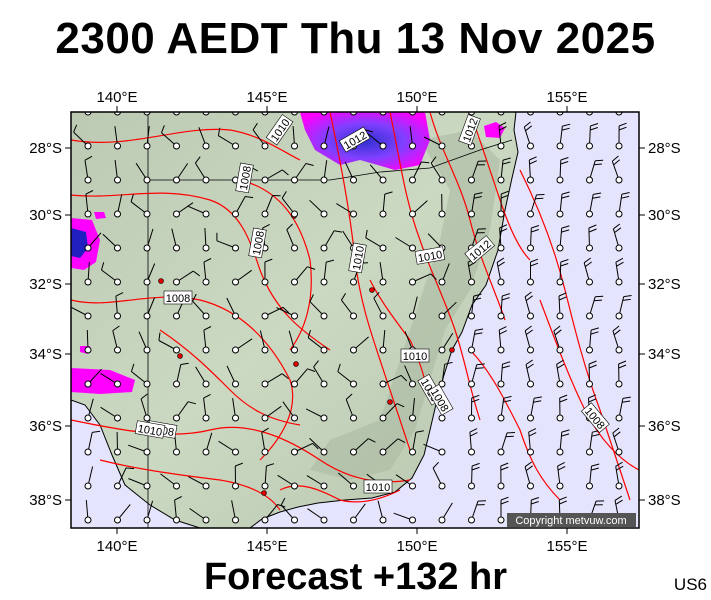 Image resolution: width=711 pixels, height=600 pixels. I want to click on lat-label-right-34: 34°S, so click(664, 354).